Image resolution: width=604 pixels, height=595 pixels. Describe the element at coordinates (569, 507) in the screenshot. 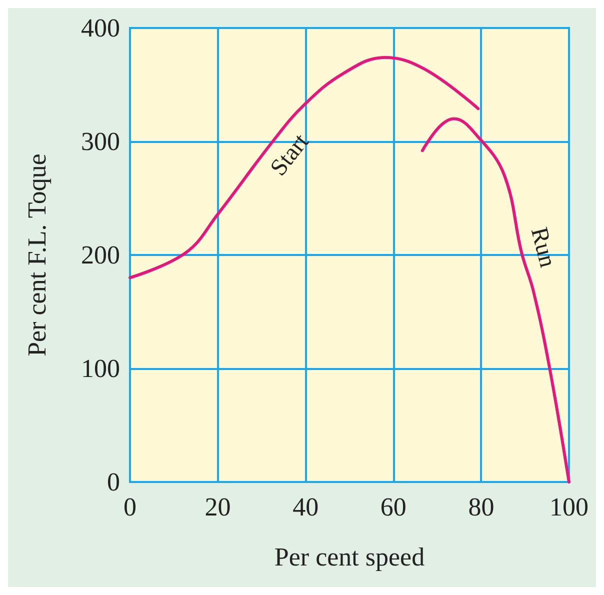

I see `x-tick-label: 100` at that location.